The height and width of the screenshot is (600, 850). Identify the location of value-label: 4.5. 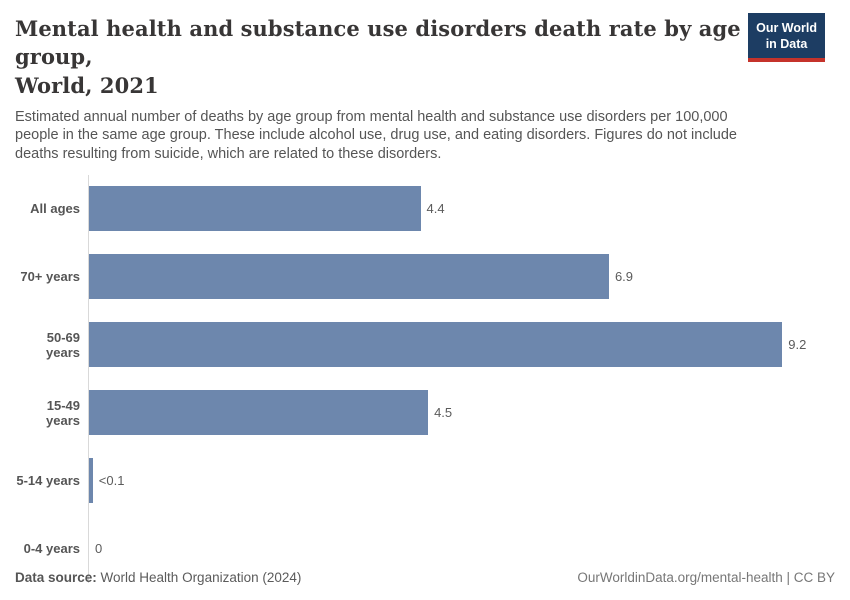
(443, 413).